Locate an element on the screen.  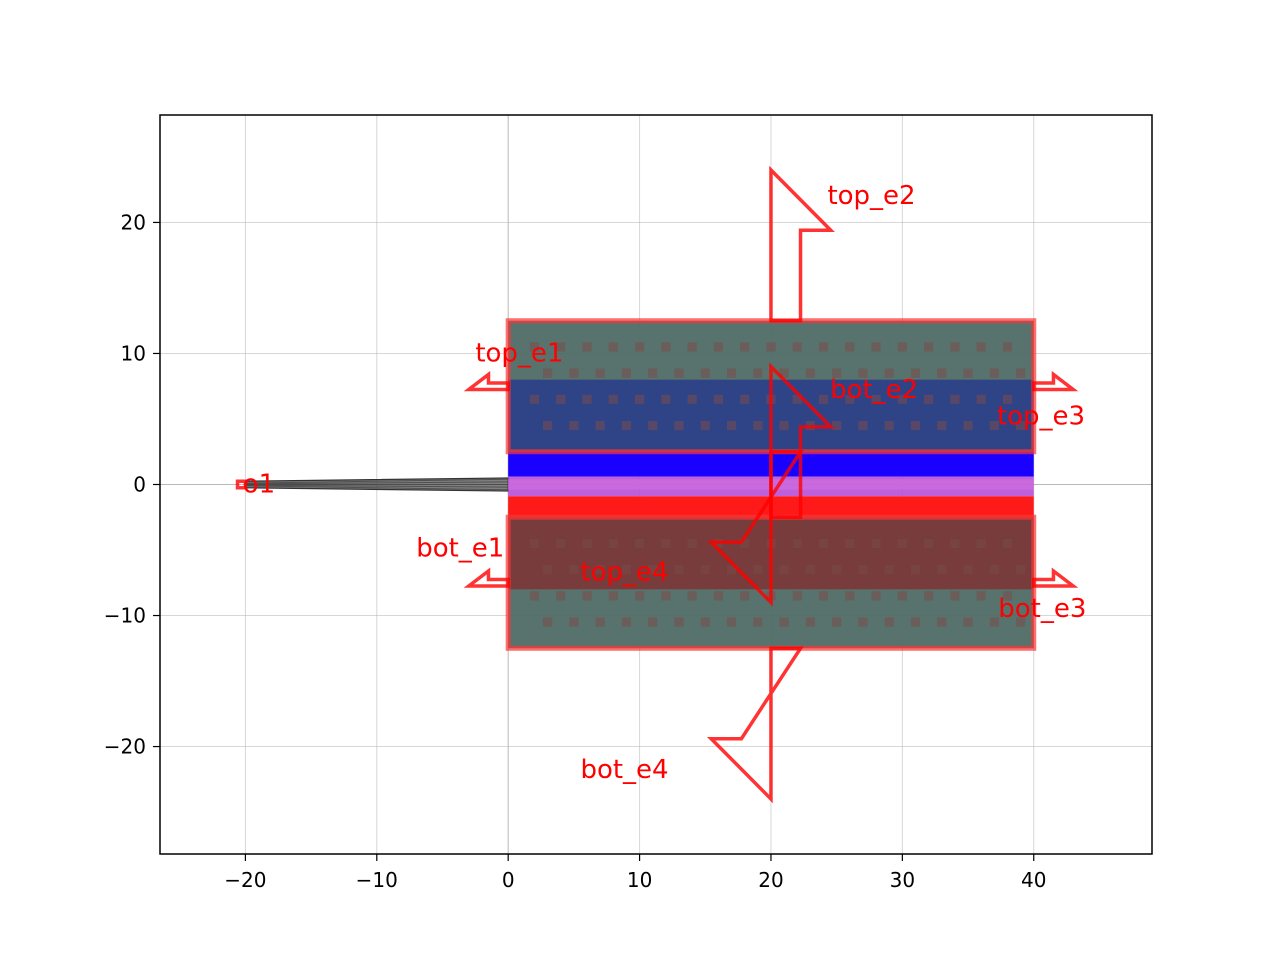
port-arrow-top_e3 is located at coordinates (1055, 381).